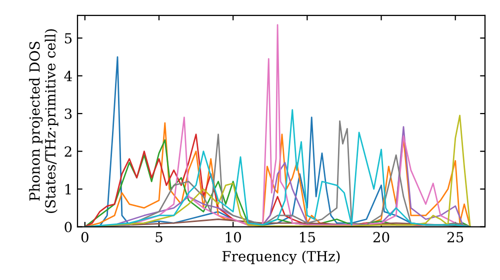 This screenshot has height=280, width=500. Describe the element at coordinates (68, 76) in the screenshot. I see `y-tick-label: 4` at that location.